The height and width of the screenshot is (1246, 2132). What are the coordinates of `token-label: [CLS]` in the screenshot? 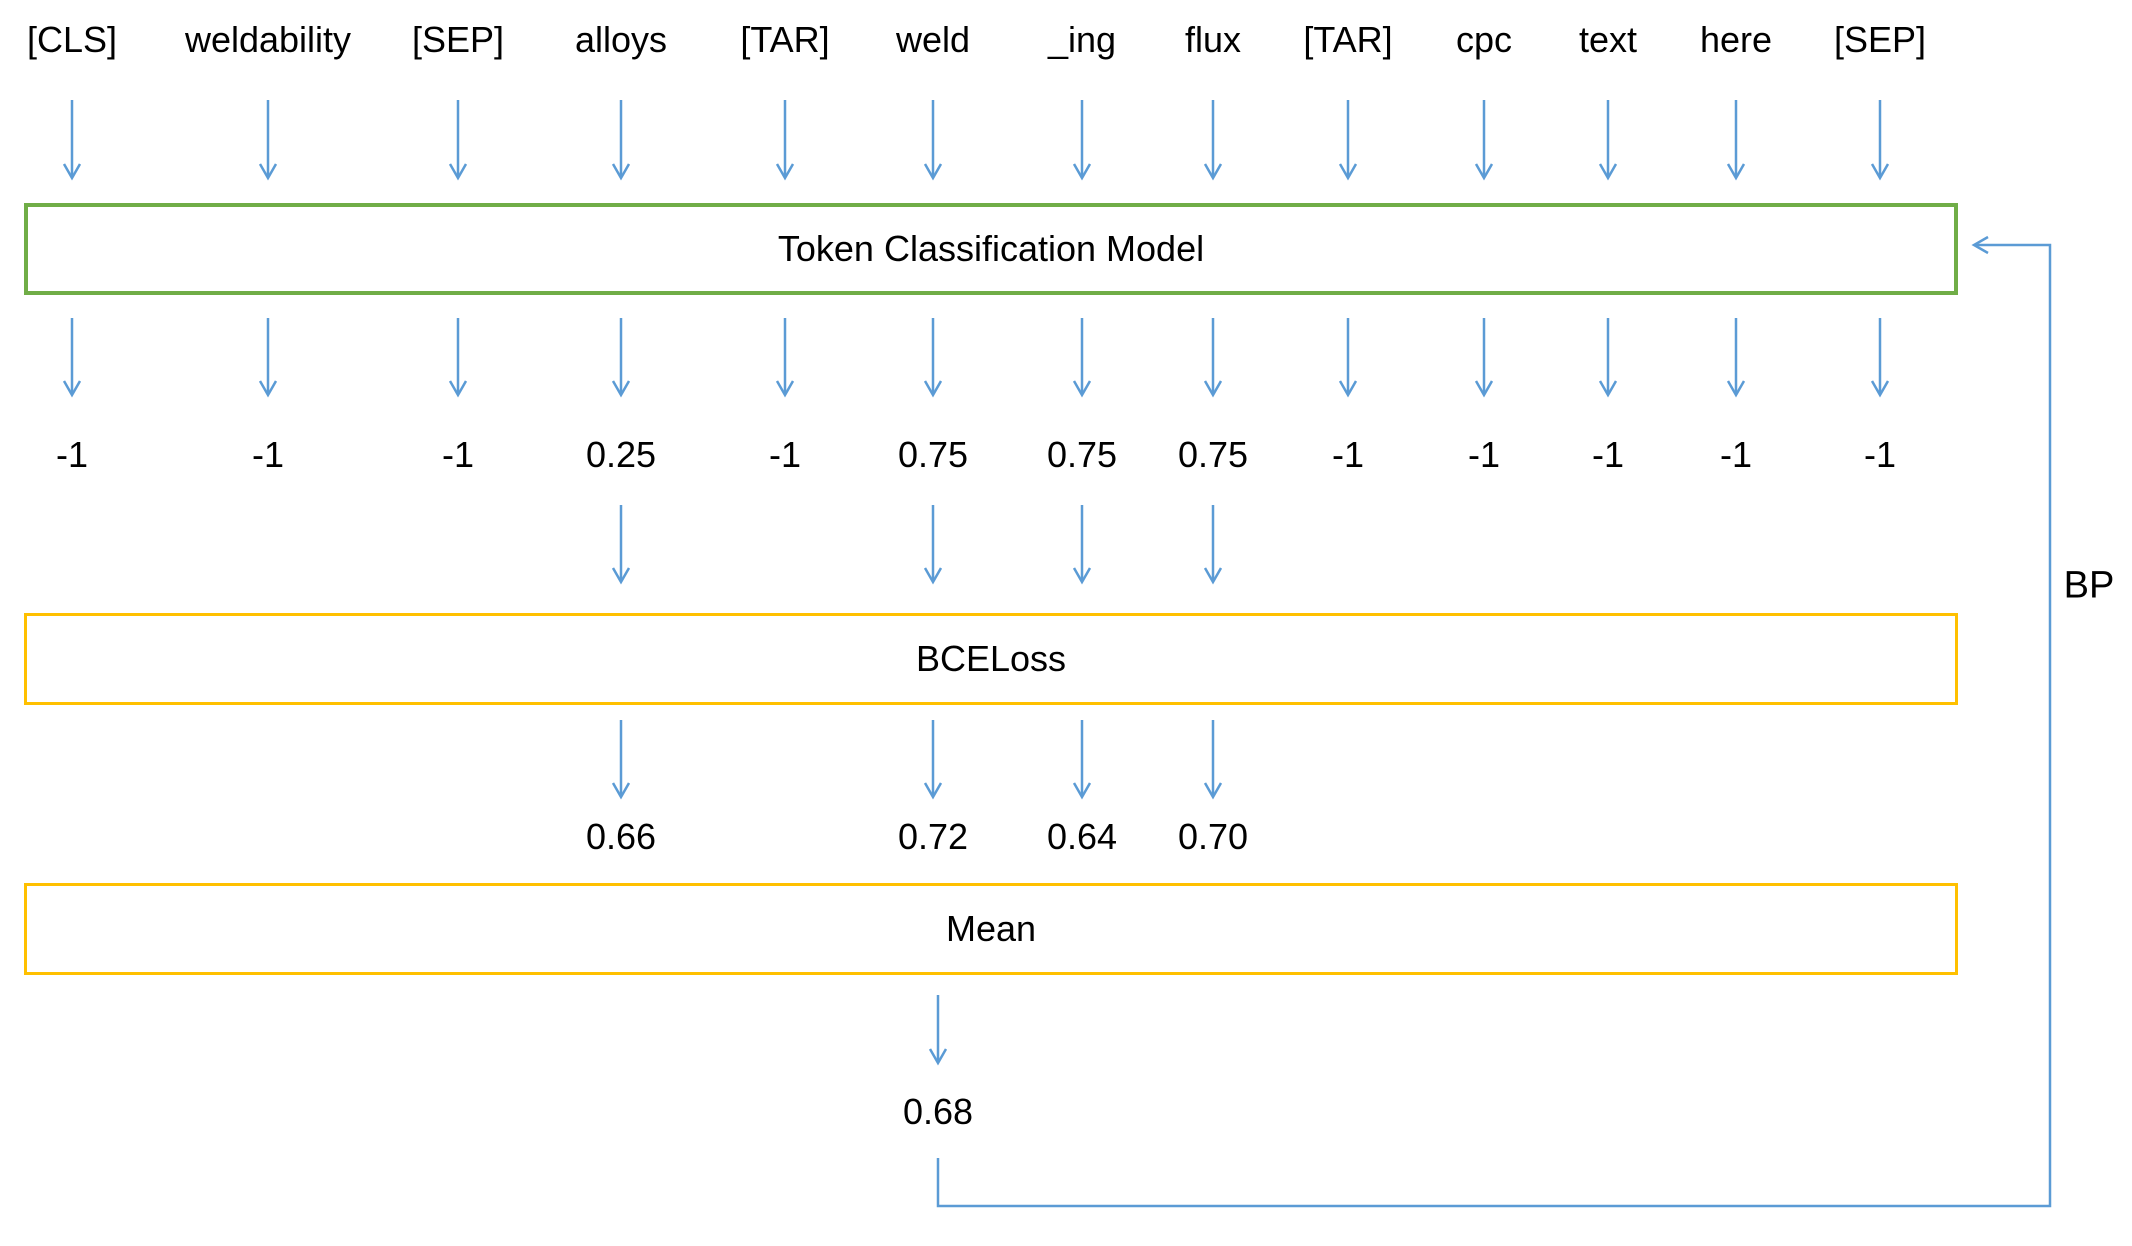 It's located at (72, 40).